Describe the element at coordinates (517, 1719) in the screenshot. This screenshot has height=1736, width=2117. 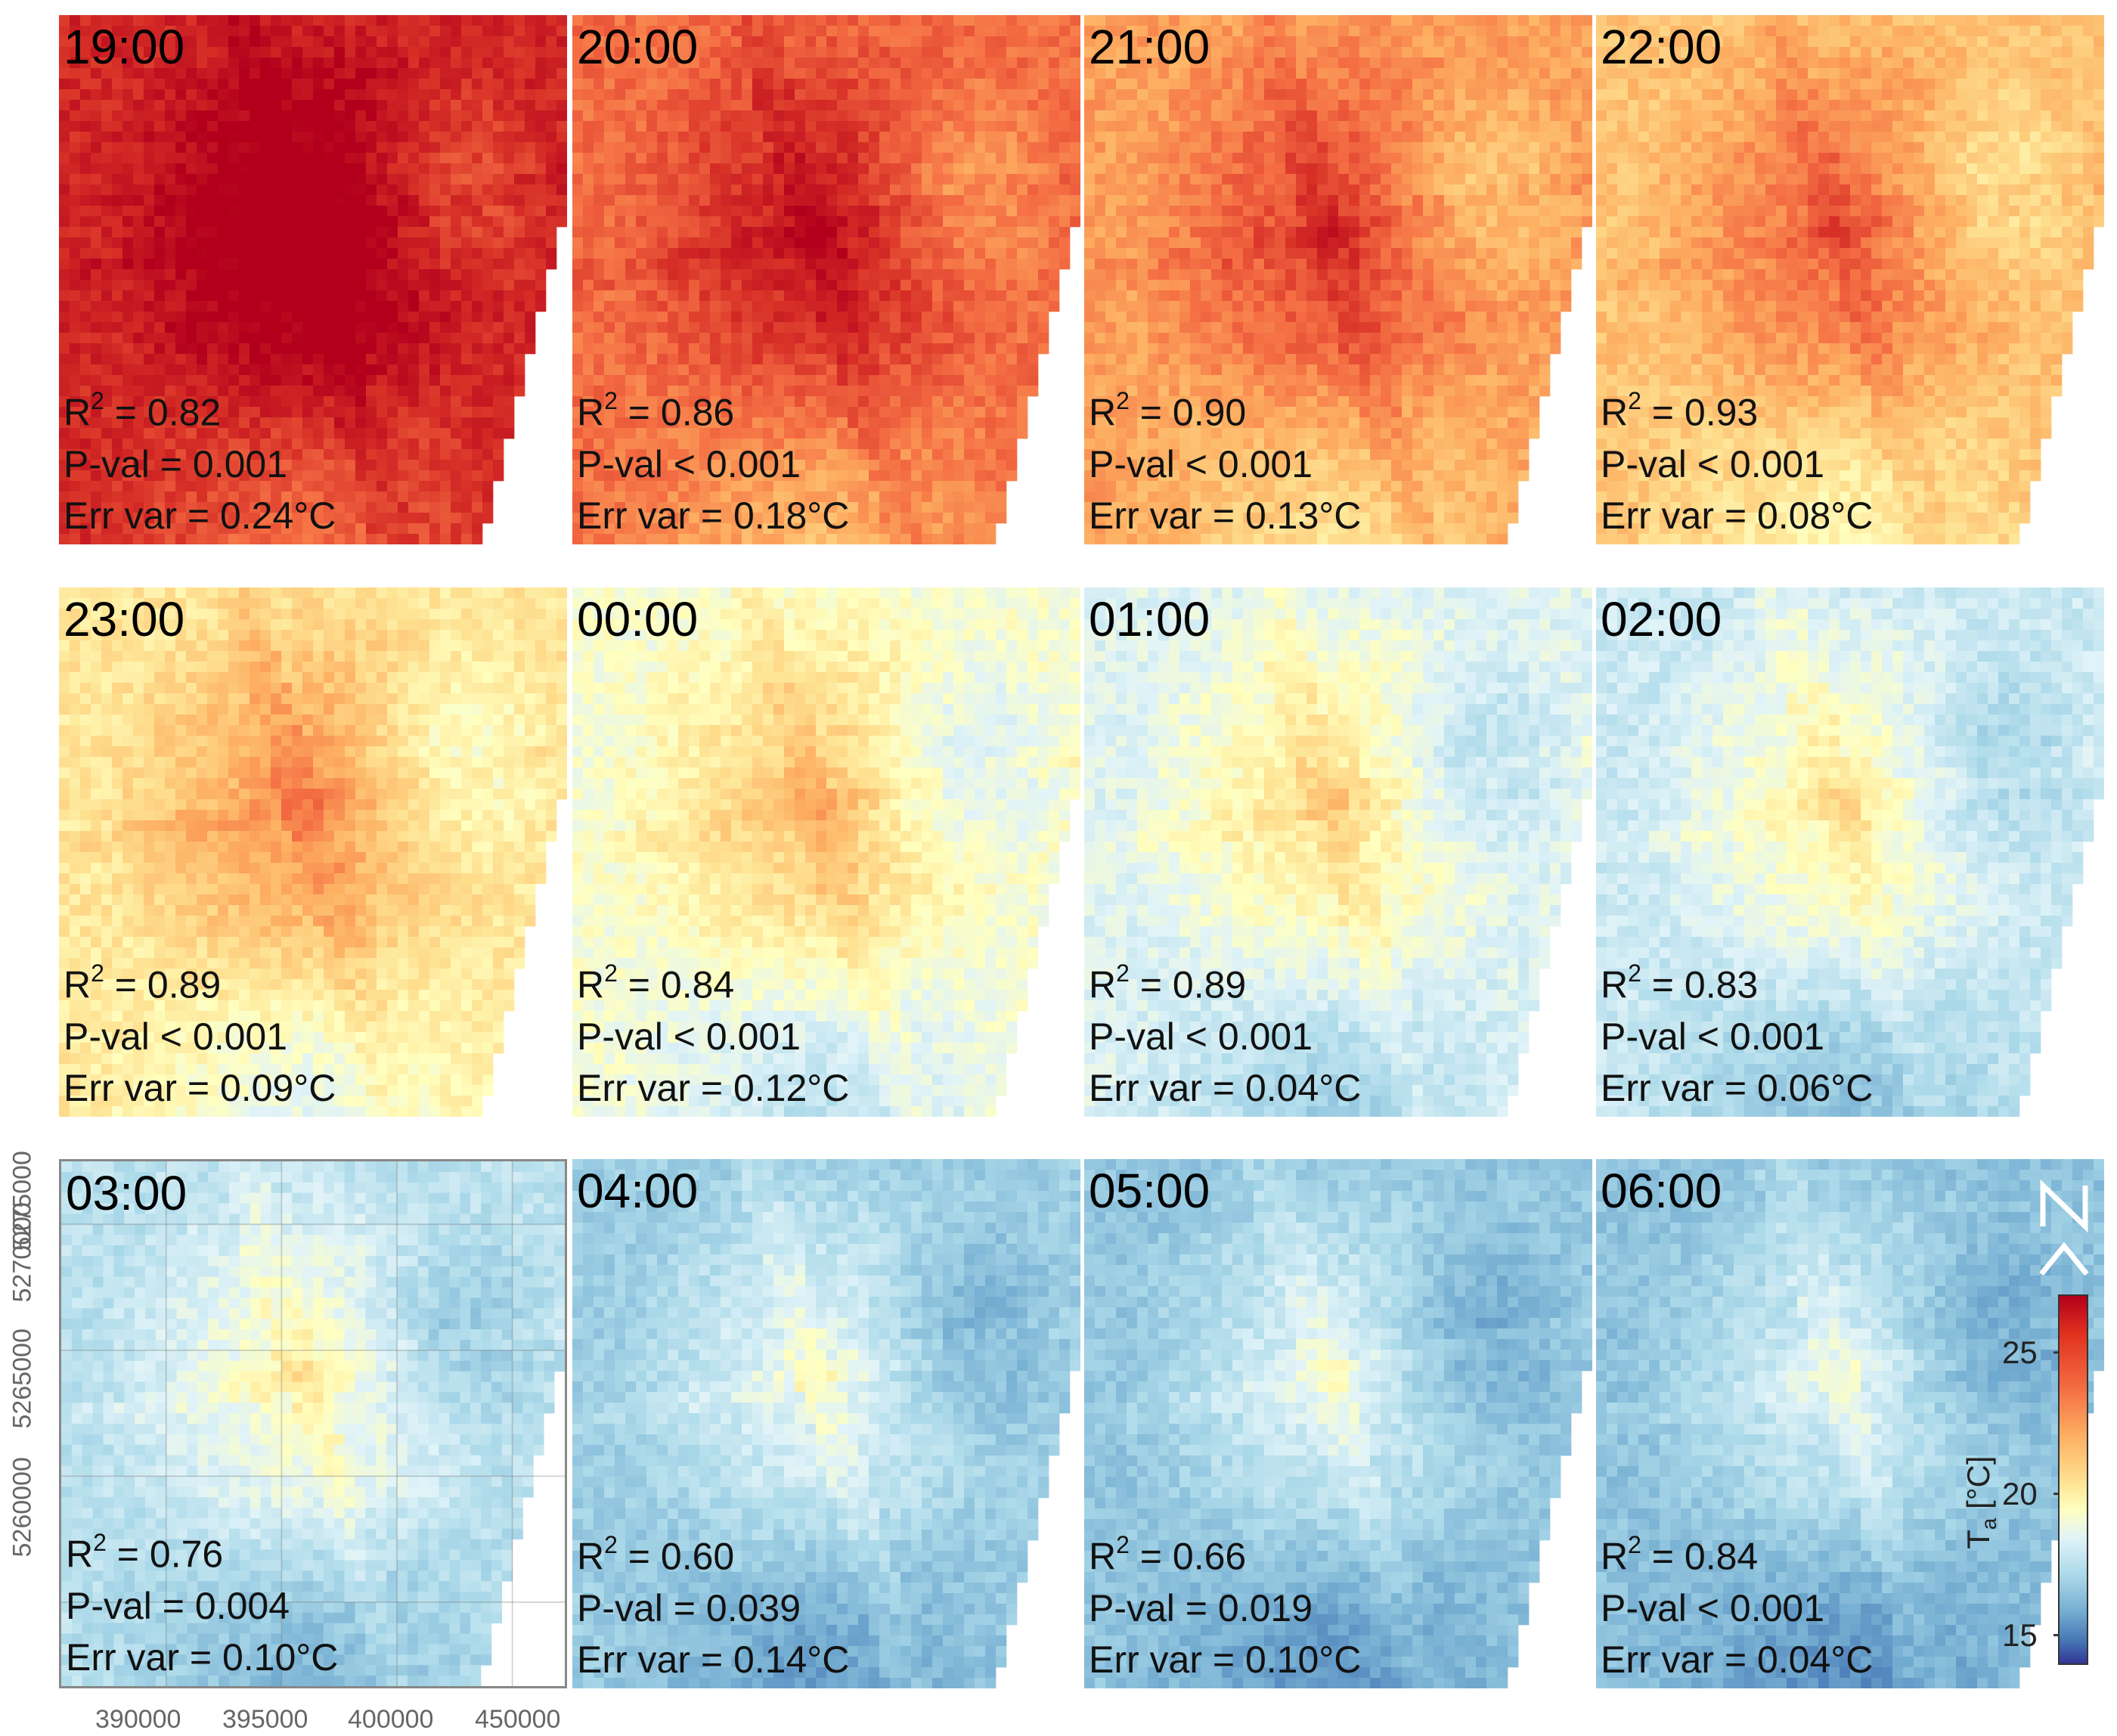
I see `x-tick: 450000` at that location.